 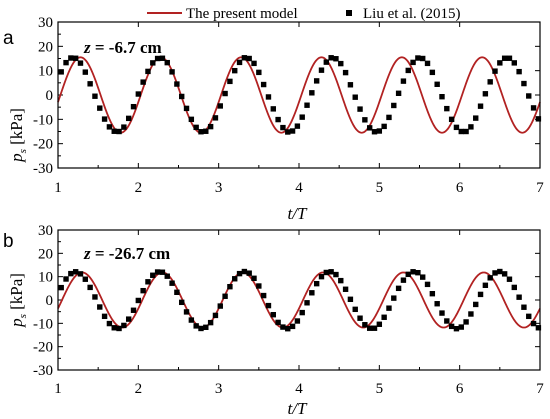 What do you see at coordinates (380, 389) in the screenshot?
I see `panel-b-xtick-label-5: 5` at bounding box center [380, 389].